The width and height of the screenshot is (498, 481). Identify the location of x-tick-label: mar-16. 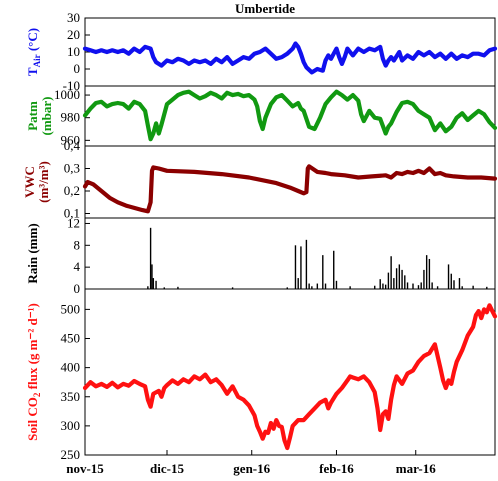
(416, 468).